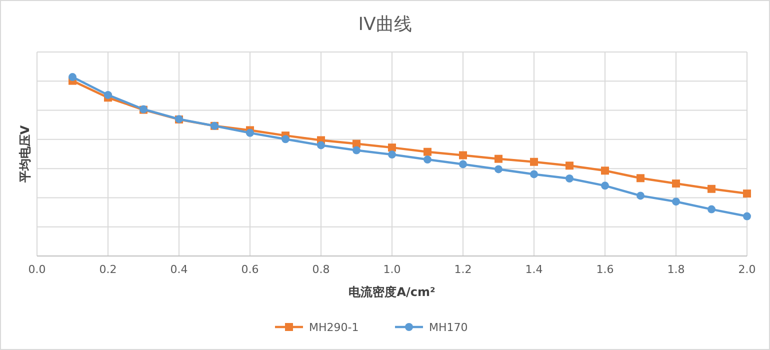  What do you see at coordinates (676, 269) in the screenshot?
I see `x-tick-label: 1.8` at bounding box center [676, 269].